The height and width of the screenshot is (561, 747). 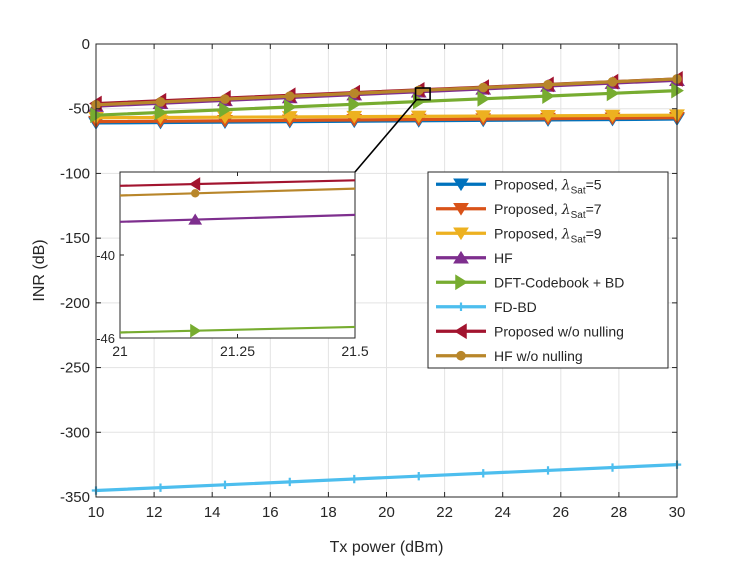 I want to click on x-tick-label: 26, so click(x=560, y=512).